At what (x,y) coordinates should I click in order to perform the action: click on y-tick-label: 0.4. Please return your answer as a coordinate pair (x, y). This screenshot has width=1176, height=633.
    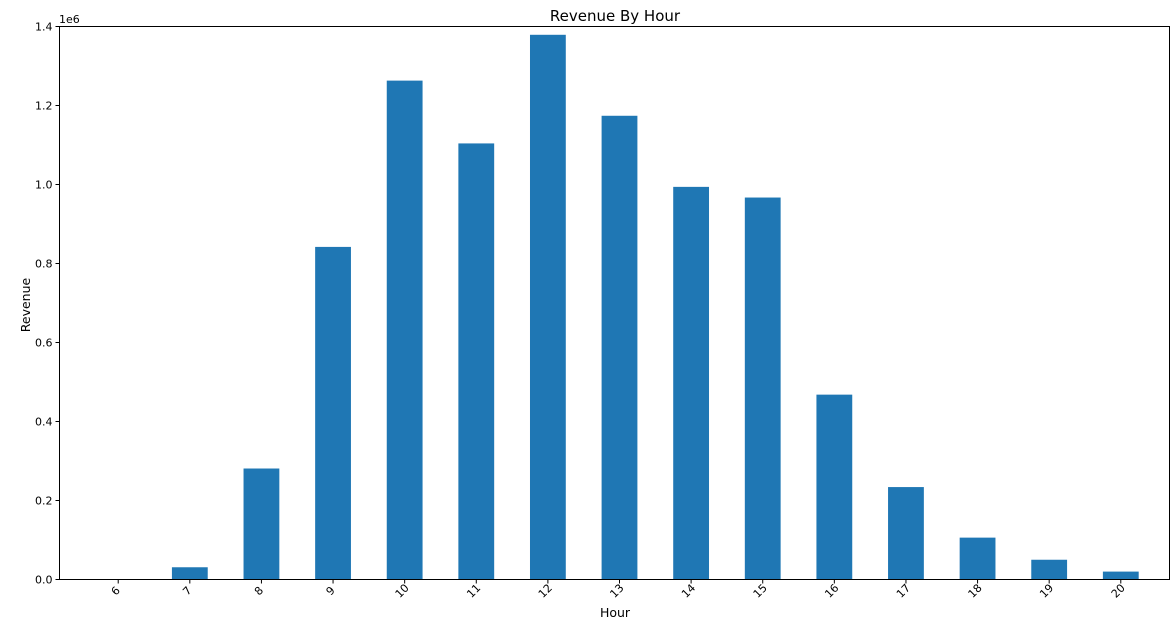
    Looking at the image, I should click on (44, 422).